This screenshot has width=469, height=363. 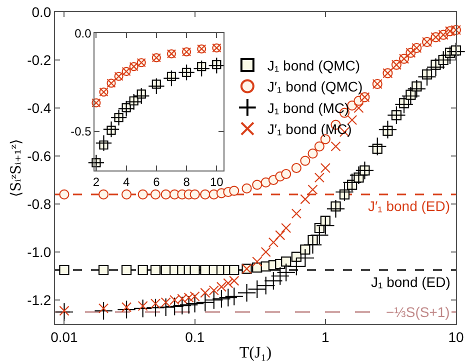 I want to click on x-tick-label: 0.1, so click(x=195, y=336).